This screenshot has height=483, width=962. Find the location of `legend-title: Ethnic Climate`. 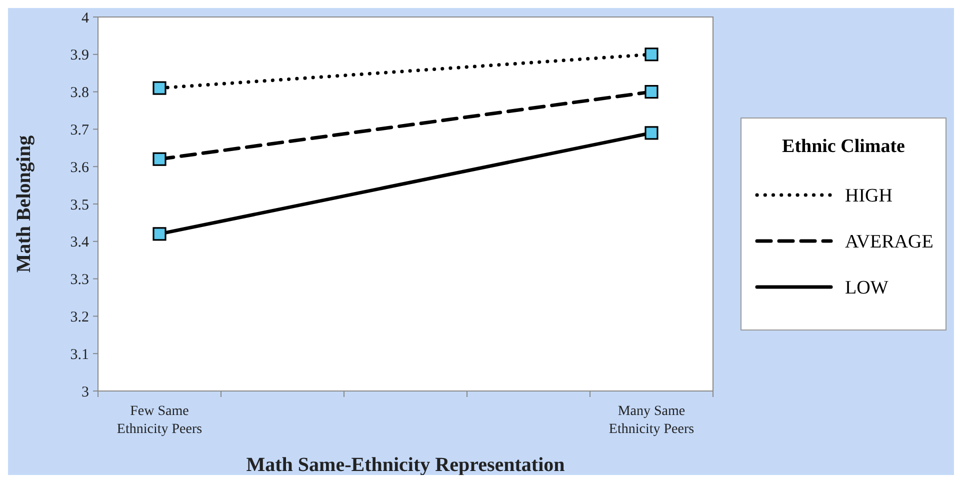

legend-title: Ethnic Climate is located at coordinates (843, 146).